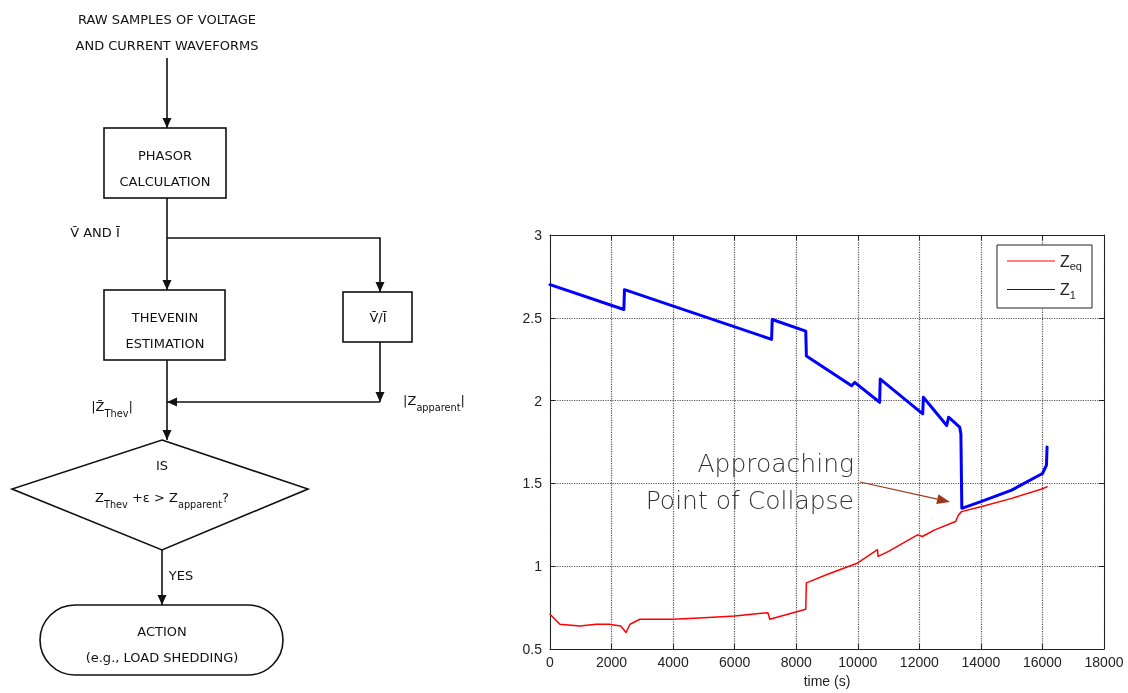 This screenshot has height=693, width=1128. Describe the element at coordinates (673, 662) in the screenshot. I see `x-tick-label: 4000` at that location.